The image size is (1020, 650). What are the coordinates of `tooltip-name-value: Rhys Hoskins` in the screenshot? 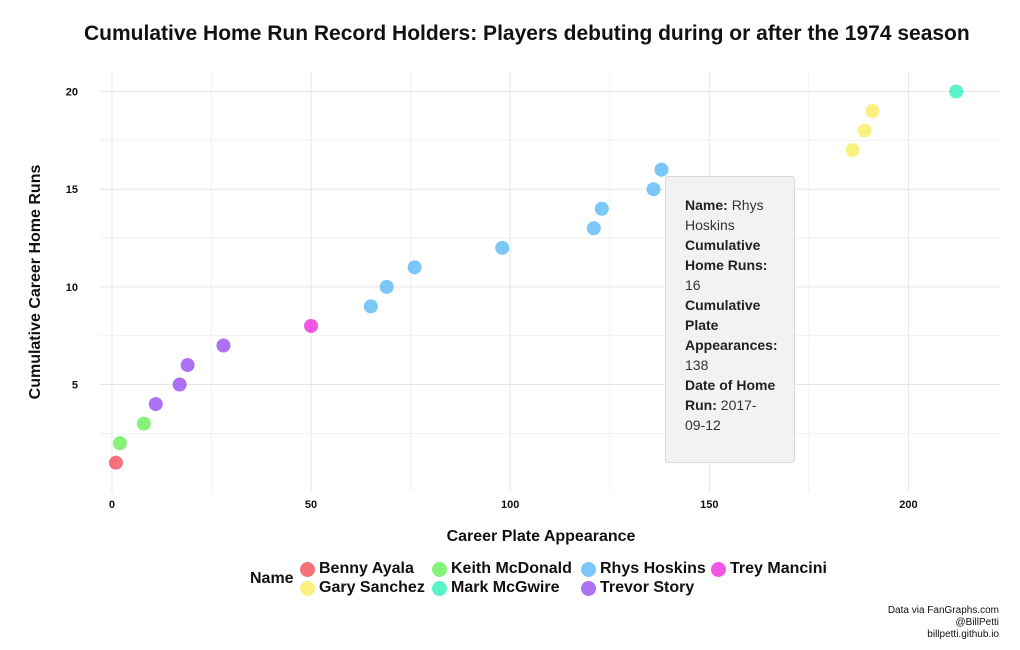 It's located at (724, 215).